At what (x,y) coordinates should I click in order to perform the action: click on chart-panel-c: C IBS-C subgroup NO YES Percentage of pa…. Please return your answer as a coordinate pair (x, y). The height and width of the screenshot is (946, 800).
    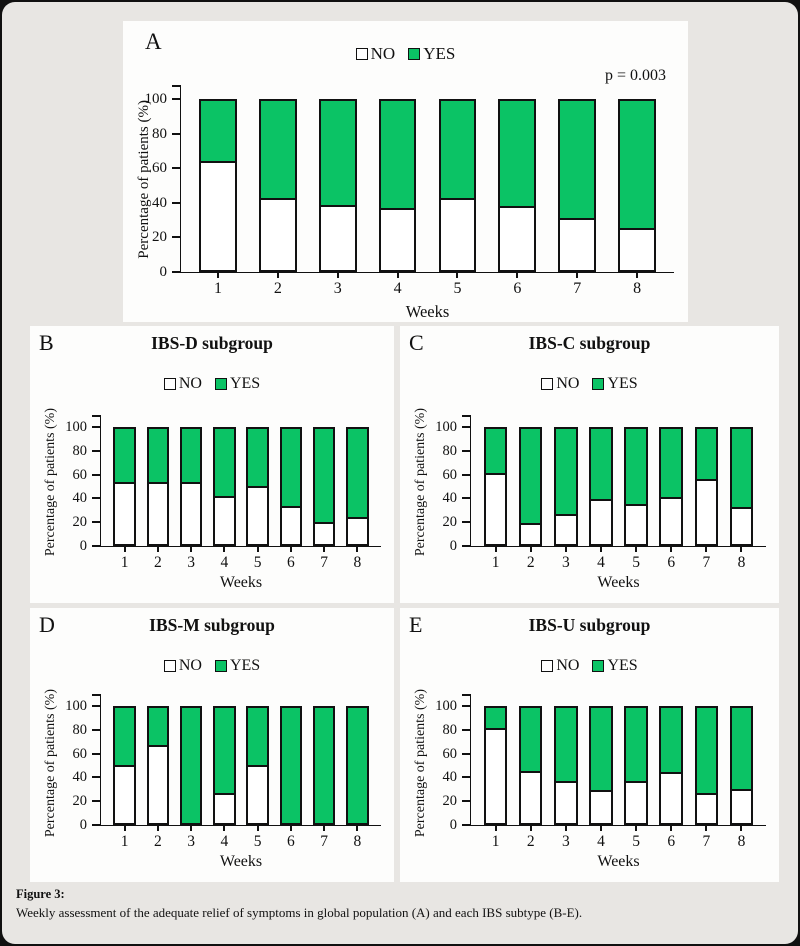
    Looking at the image, I should click on (589, 464).